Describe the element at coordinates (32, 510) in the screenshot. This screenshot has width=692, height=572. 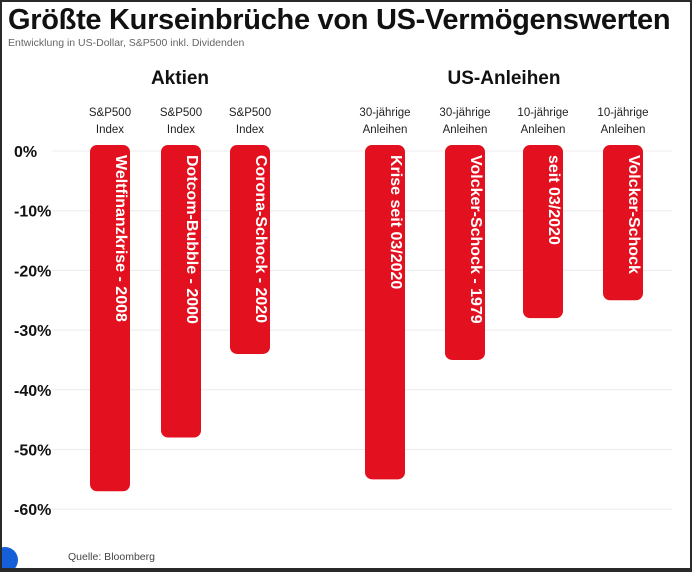
I see `y-tick-label: -60%` at that location.